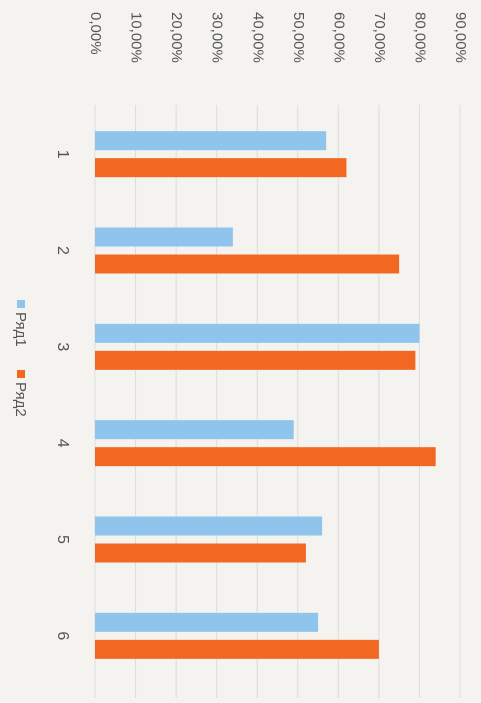  I want to click on category-label: 6, so click(62, 635).